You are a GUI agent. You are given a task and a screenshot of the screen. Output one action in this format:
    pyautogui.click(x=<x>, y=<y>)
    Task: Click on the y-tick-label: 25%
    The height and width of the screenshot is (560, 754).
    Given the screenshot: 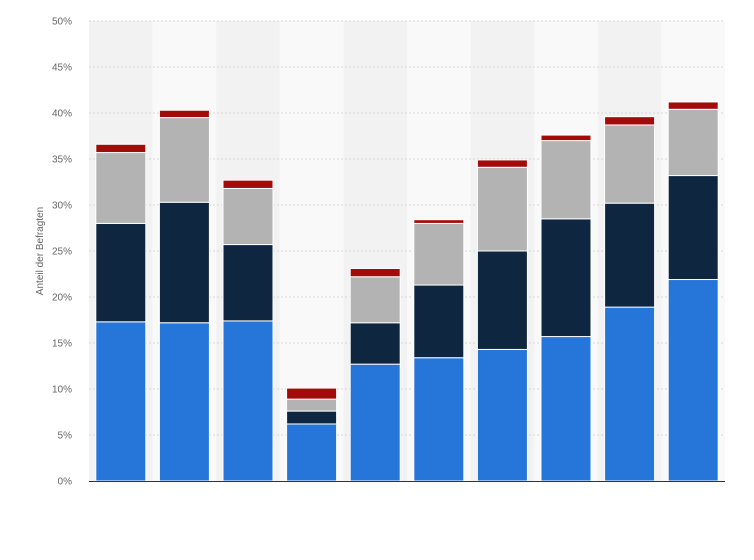 What is the action you would take?
    pyautogui.click(x=62, y=252)
    